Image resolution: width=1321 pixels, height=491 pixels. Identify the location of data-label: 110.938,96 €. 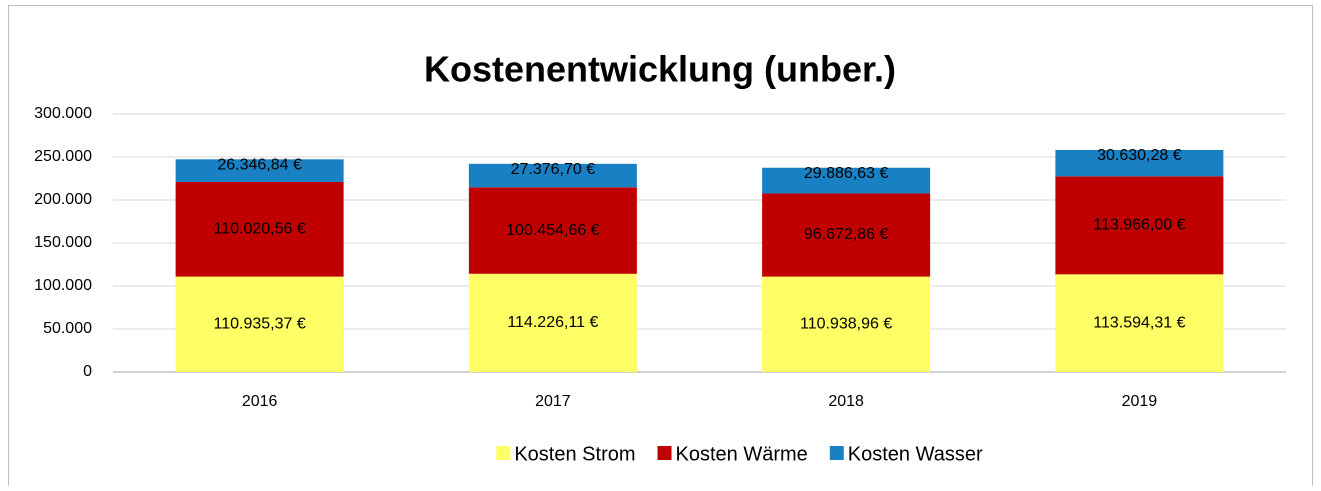
(846, 324).